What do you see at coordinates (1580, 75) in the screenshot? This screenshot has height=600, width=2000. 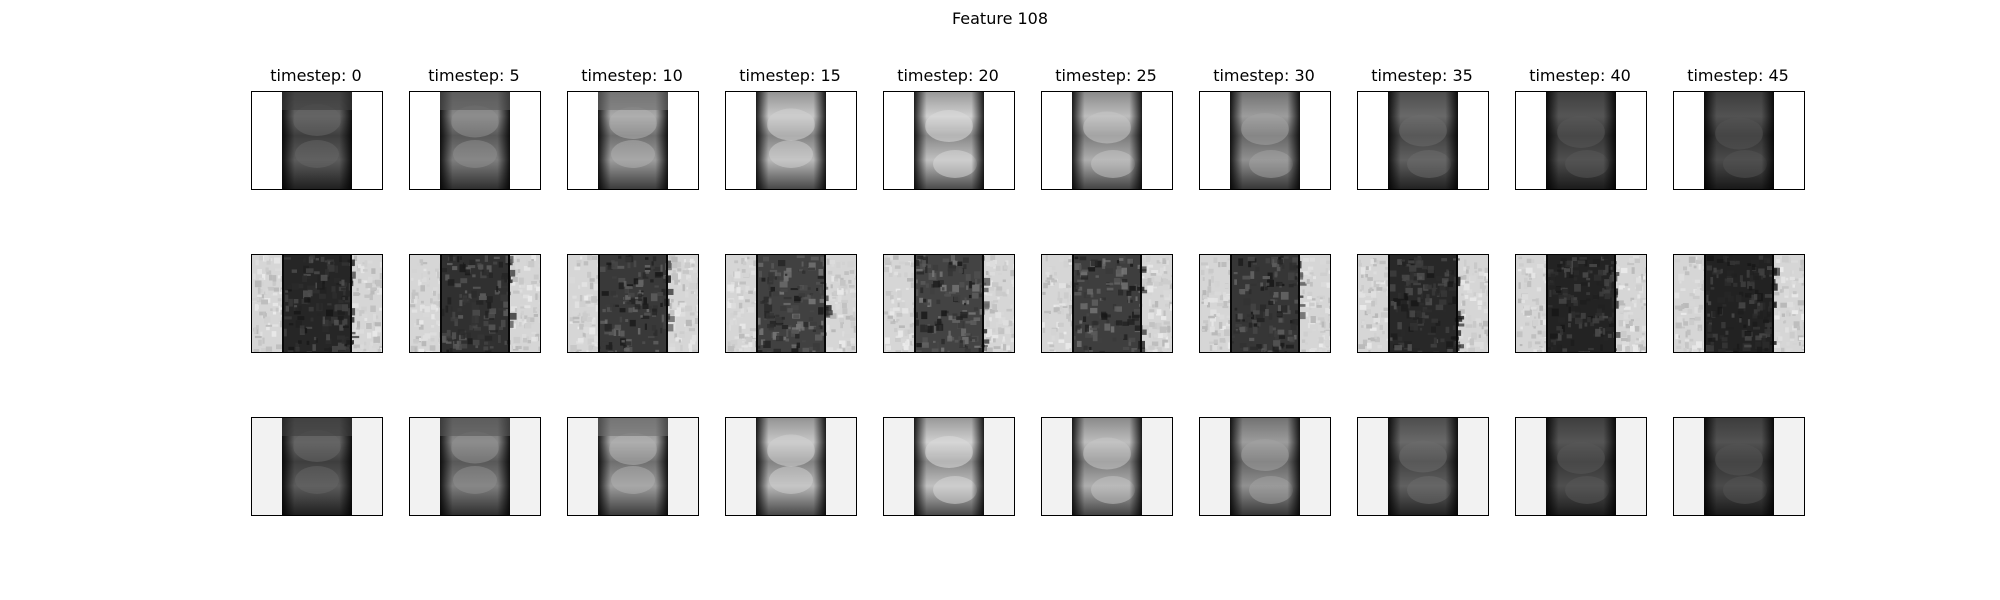 I see `column-title-8: timestep: 40` at bounding box center [1580, 75].